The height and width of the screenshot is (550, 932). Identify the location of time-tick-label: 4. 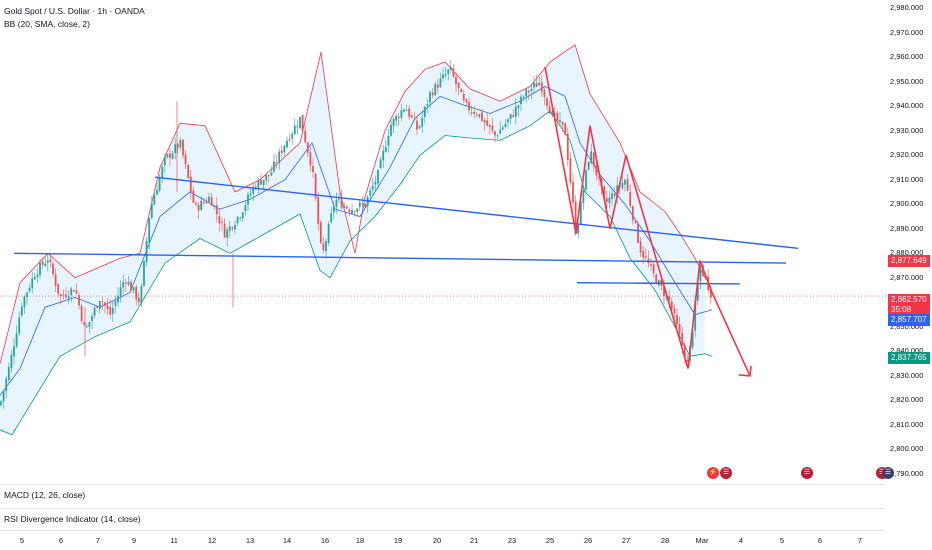
(741, 540).